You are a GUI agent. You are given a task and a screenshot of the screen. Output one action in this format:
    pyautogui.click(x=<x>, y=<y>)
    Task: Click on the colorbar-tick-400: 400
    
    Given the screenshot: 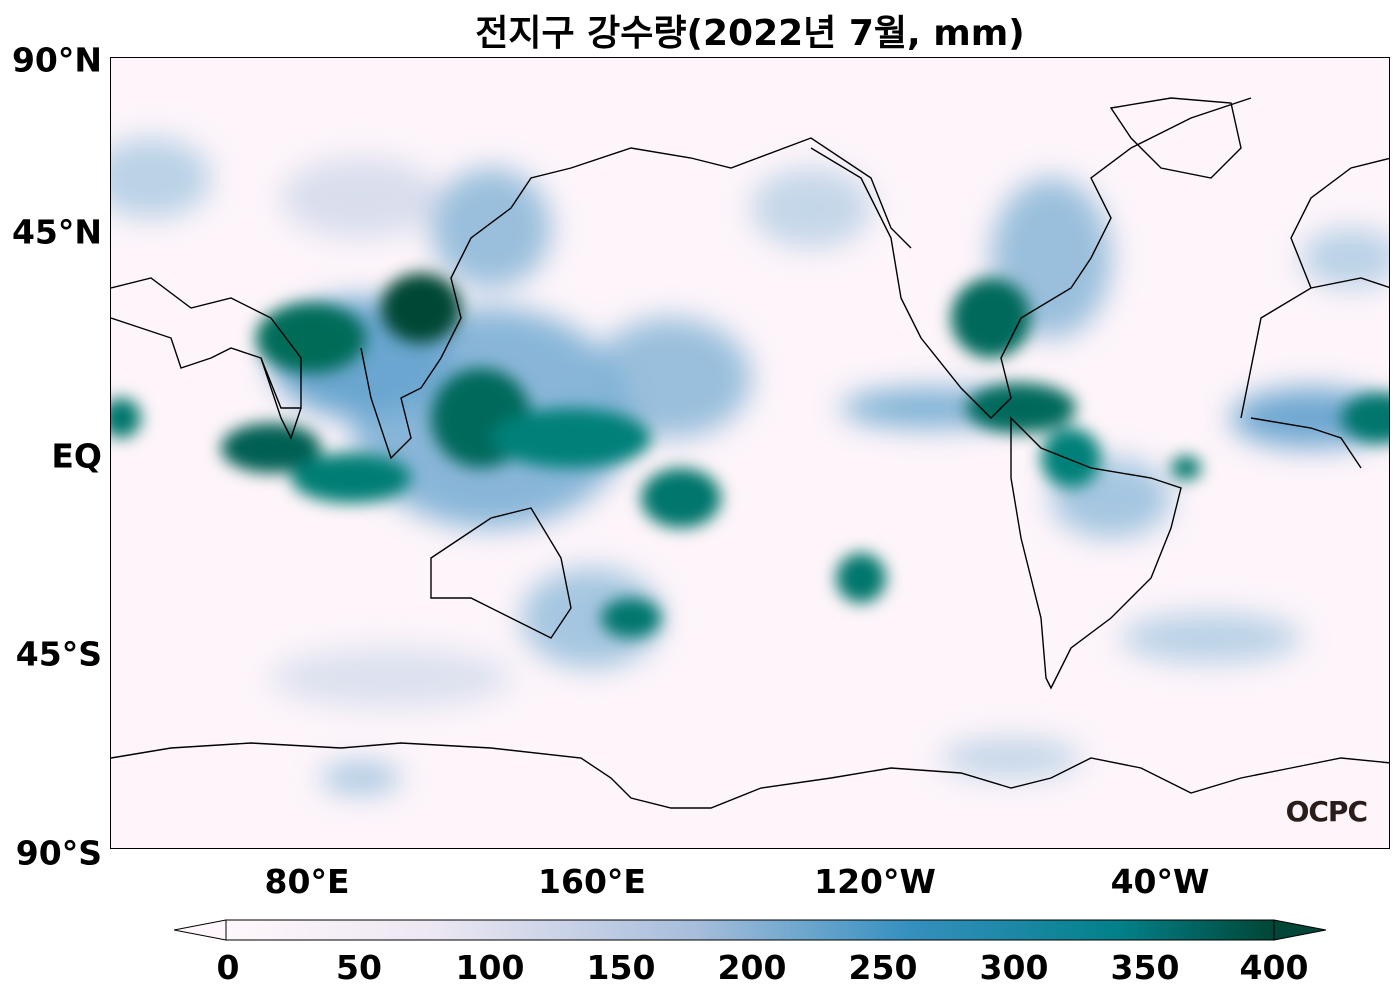 What is the action you would take?
    pyautogui.click(x=1274, y=967)
    